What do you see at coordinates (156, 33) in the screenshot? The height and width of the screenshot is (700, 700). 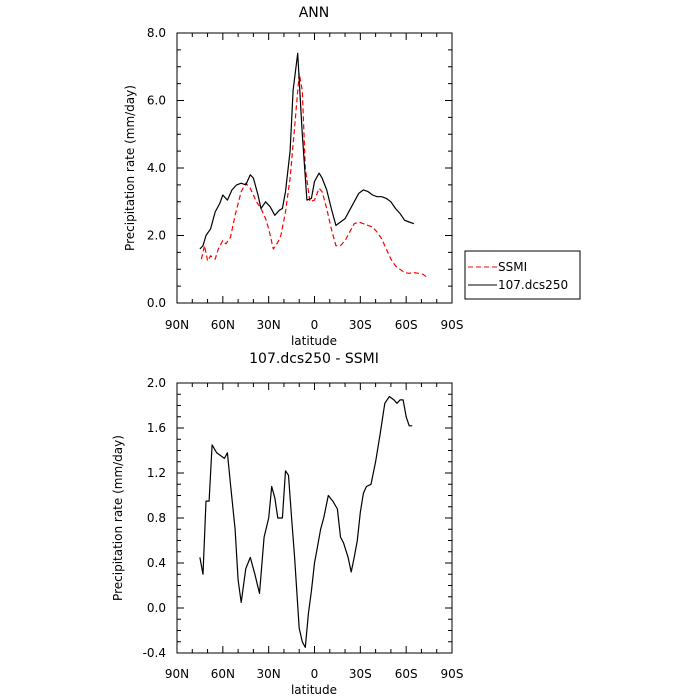 I see `y-tick-label: 8.0` at bounding box center [156, 33].